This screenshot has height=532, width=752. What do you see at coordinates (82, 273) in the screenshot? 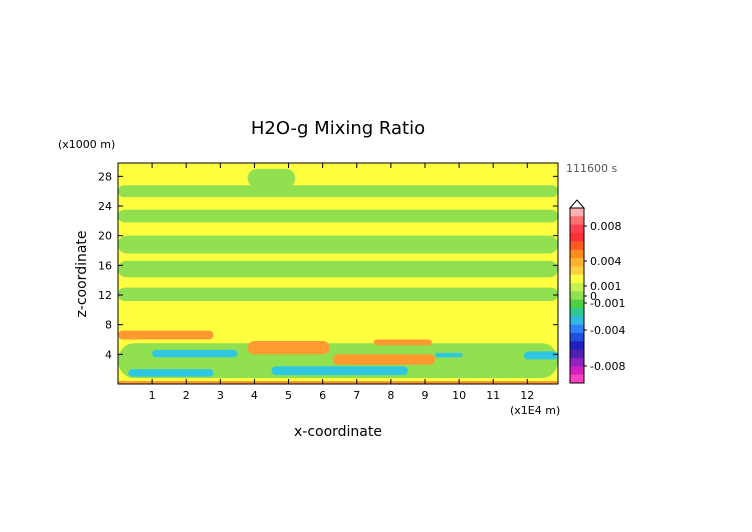
I see `y-axis-label: z-coordinate` at bounding box center [82, 273].